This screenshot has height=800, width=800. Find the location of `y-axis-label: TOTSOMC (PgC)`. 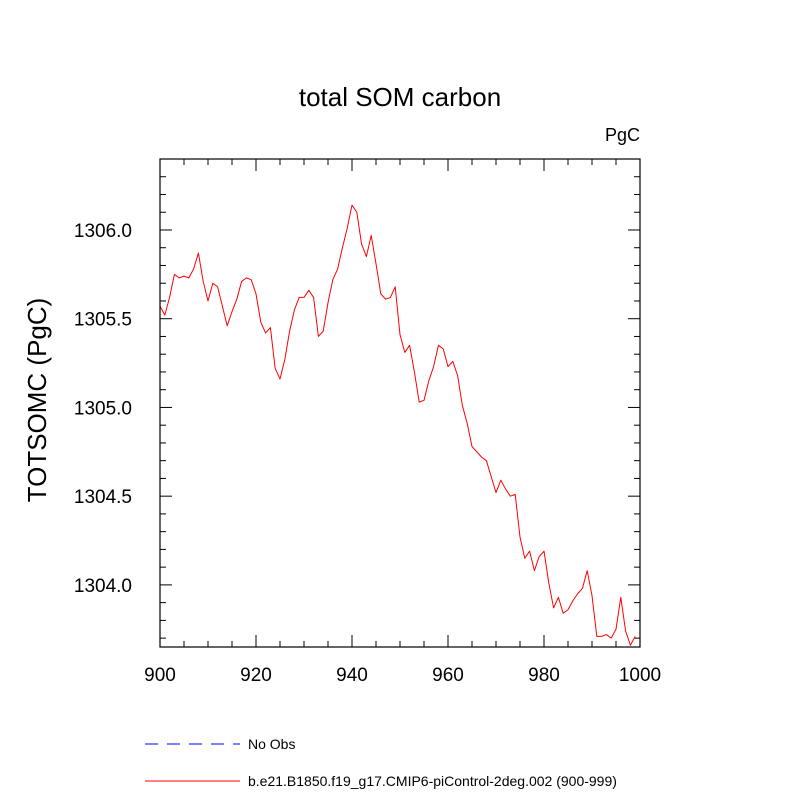

y-axis-label: TOTSOMC (PgC) is located at coordinates (37, 400).